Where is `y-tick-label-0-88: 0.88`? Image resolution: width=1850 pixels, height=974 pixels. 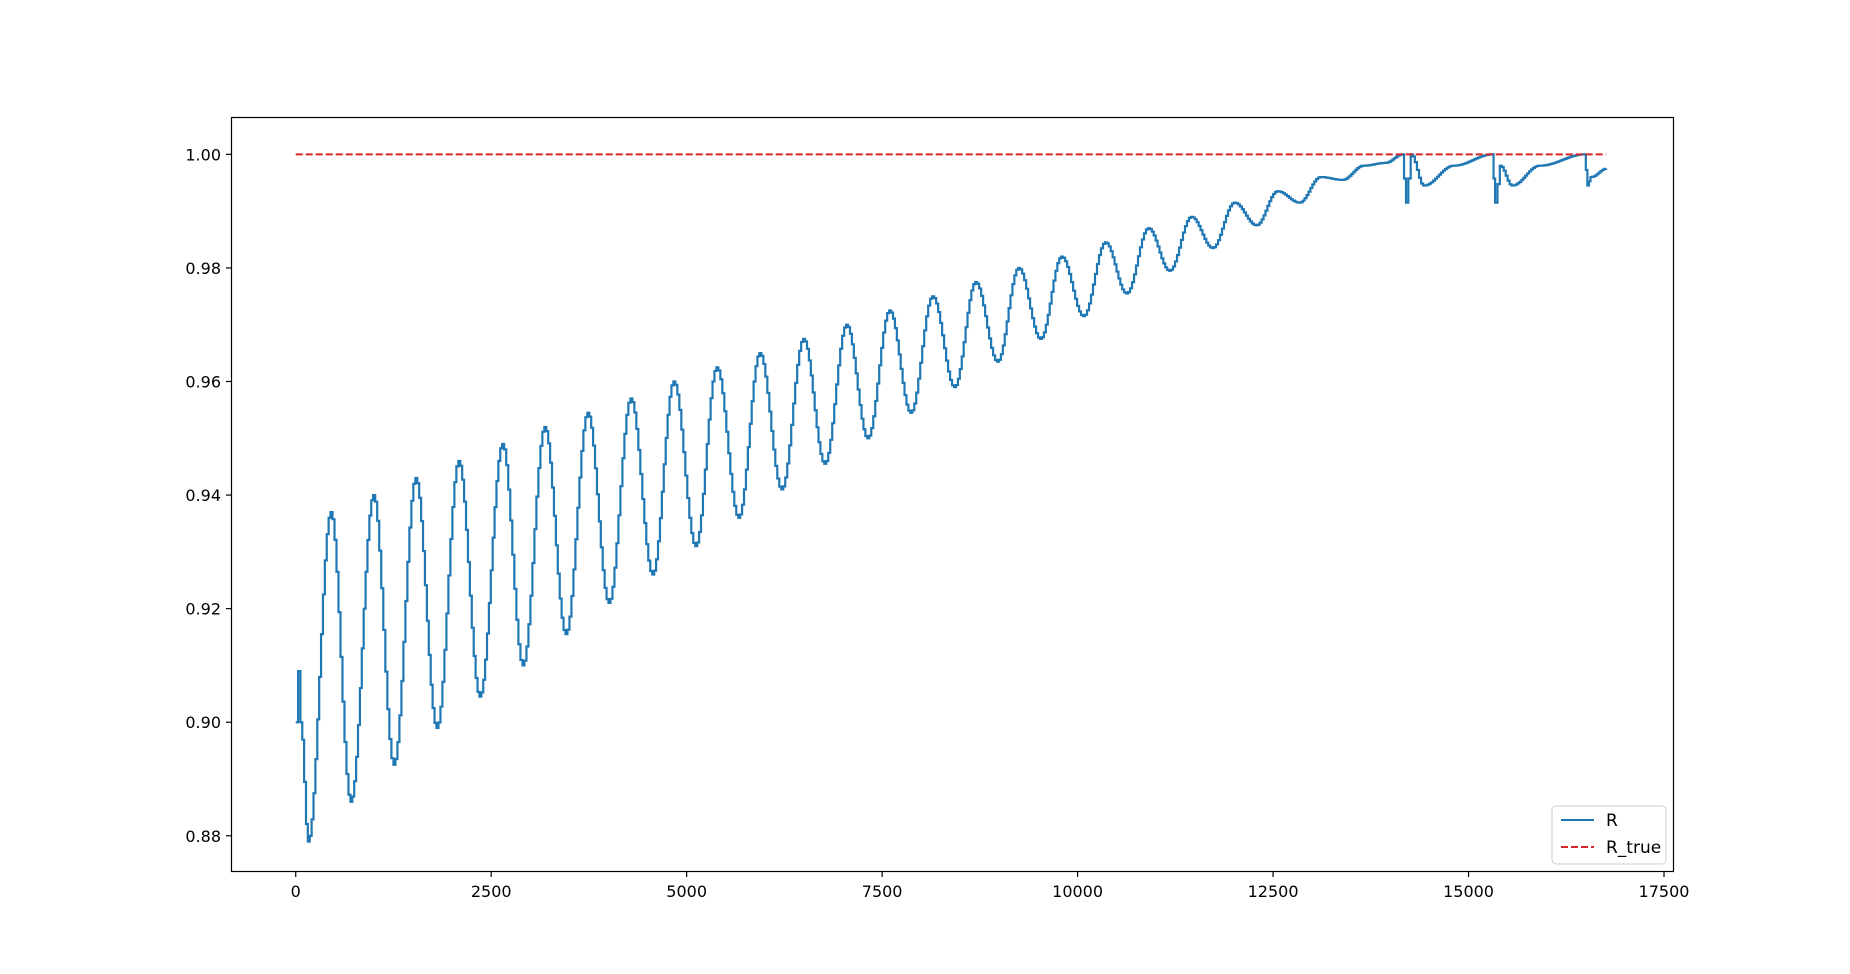
y-tick-label-0-88: 0.88 is located at coordinates (203, 836).